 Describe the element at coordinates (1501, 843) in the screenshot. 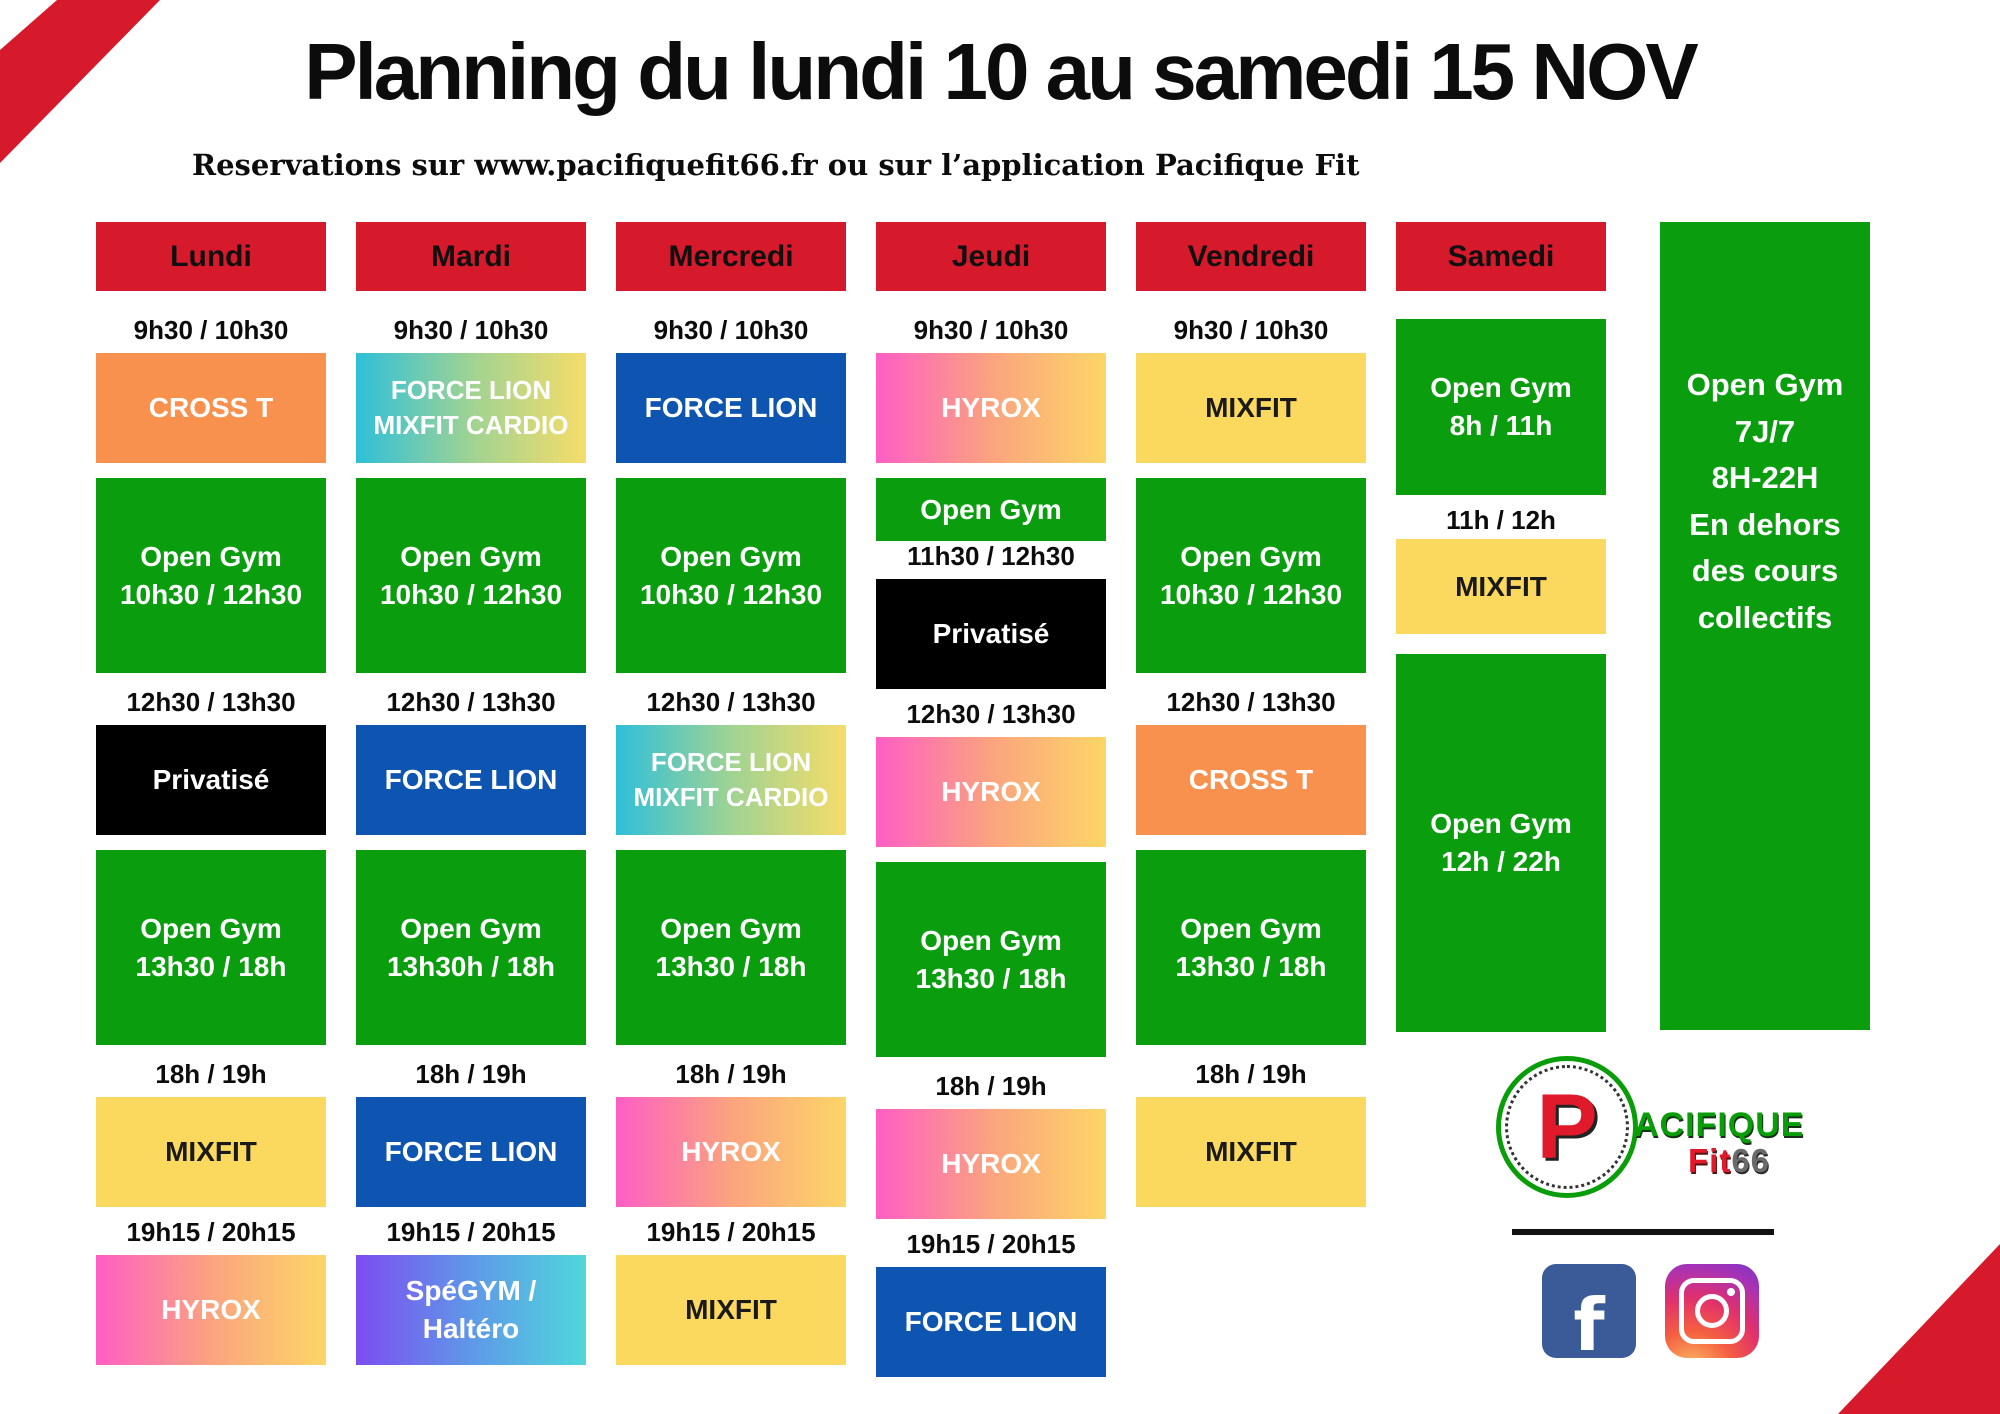

I see `schedule-cell: Open Gym 12h / 22h` at that location.